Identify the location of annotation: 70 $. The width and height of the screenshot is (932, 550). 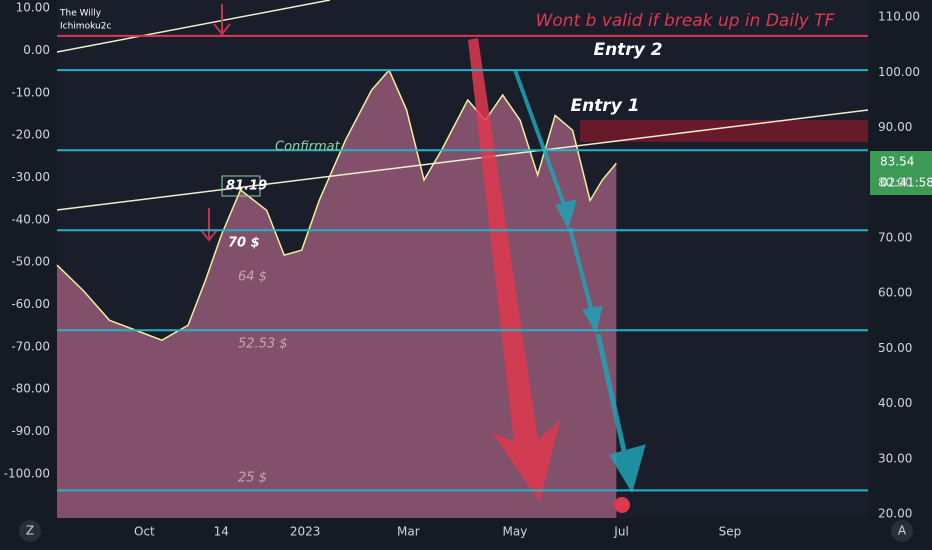
(244, 243).